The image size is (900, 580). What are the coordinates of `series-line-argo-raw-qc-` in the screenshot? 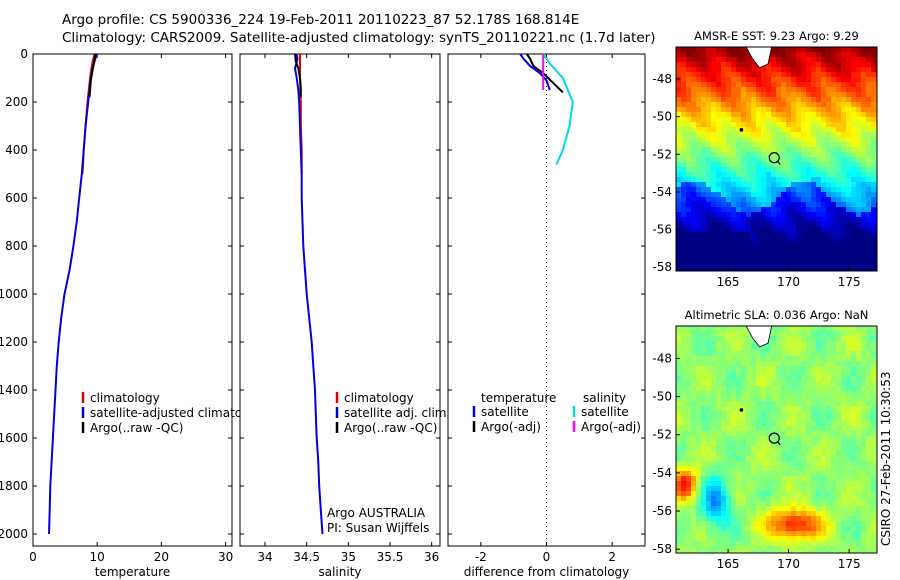 It's located at (92, 75).